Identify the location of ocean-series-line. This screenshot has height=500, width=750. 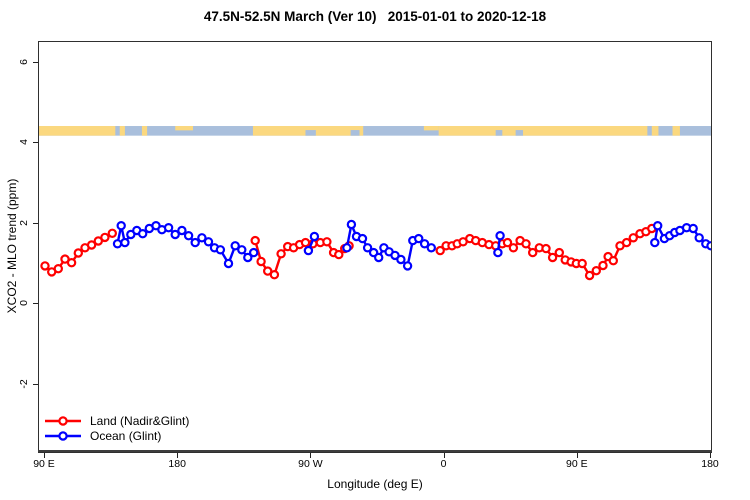
(388, 244).